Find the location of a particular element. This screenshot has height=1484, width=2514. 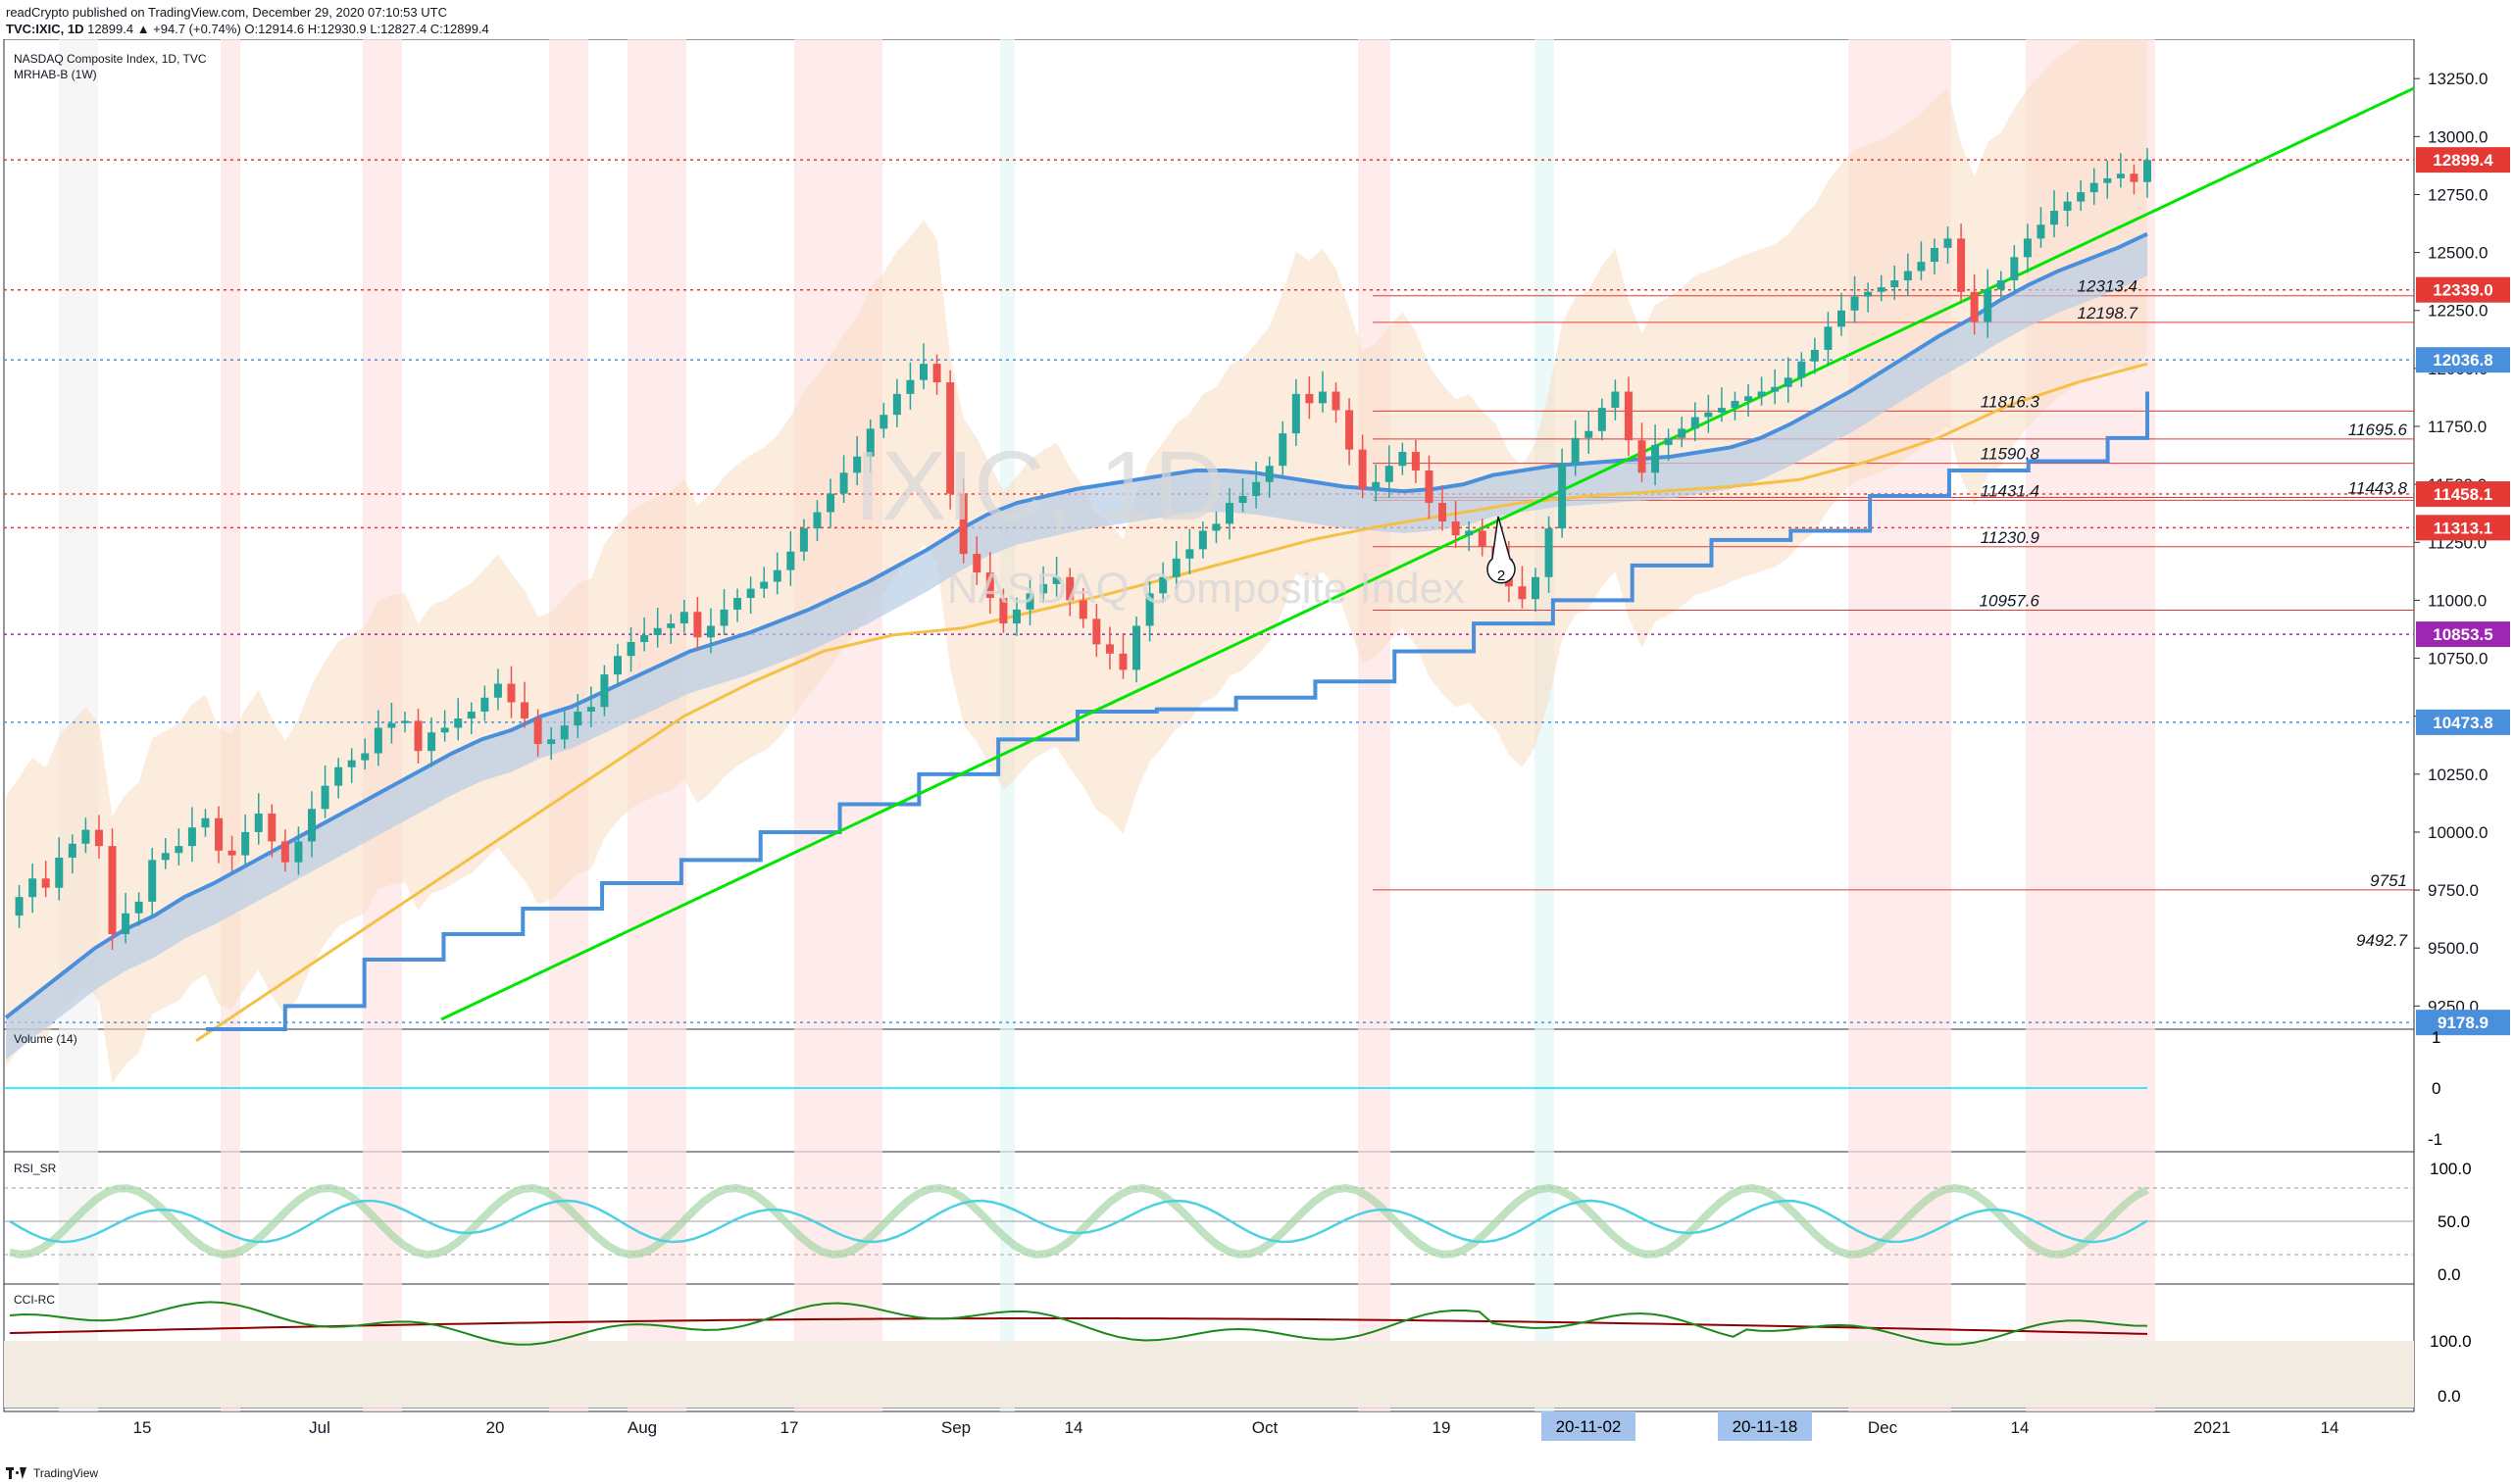

level-label: 11230.9 is located at coordinates (2010, 537).